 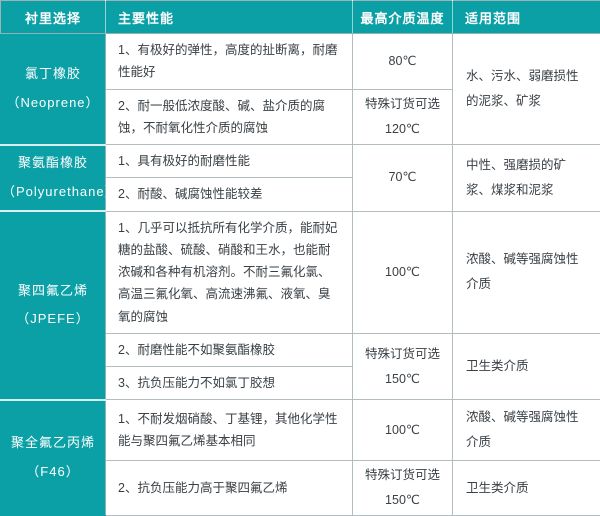 What do you see at coordinates (526, 178) in the screenshot?
I see `application-cell: 中性、强磨损的矿浆、煤浆和泥浆` at bounding box center [526, 178].